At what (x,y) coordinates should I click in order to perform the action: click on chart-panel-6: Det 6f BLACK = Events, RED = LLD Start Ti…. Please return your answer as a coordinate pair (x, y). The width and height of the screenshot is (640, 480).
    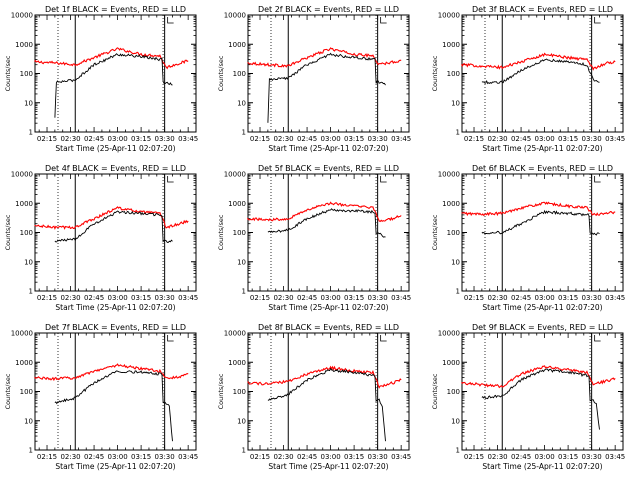
    Looking at the image, I should click on (528, 238).